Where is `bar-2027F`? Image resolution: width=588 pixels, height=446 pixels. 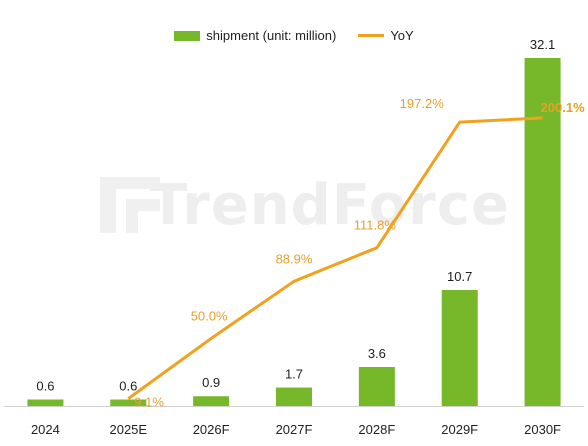
bar-2027F is located at coordinates (294, 396).